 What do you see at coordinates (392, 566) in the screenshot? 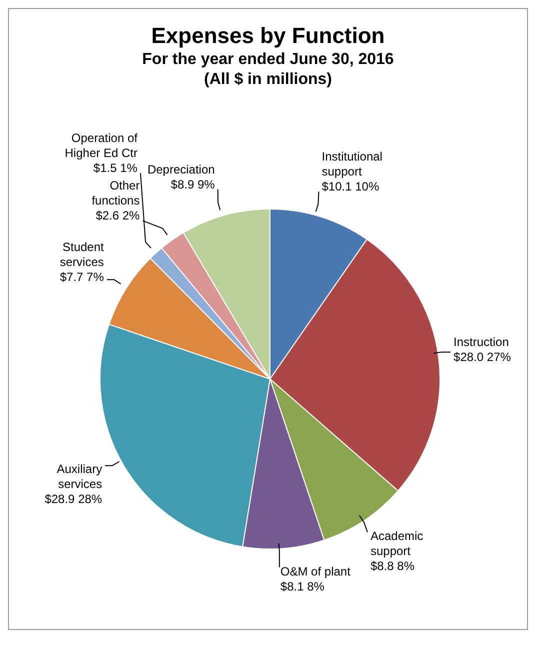
I see `data-label: $8.8 8%` at bounding box center [392, 566].